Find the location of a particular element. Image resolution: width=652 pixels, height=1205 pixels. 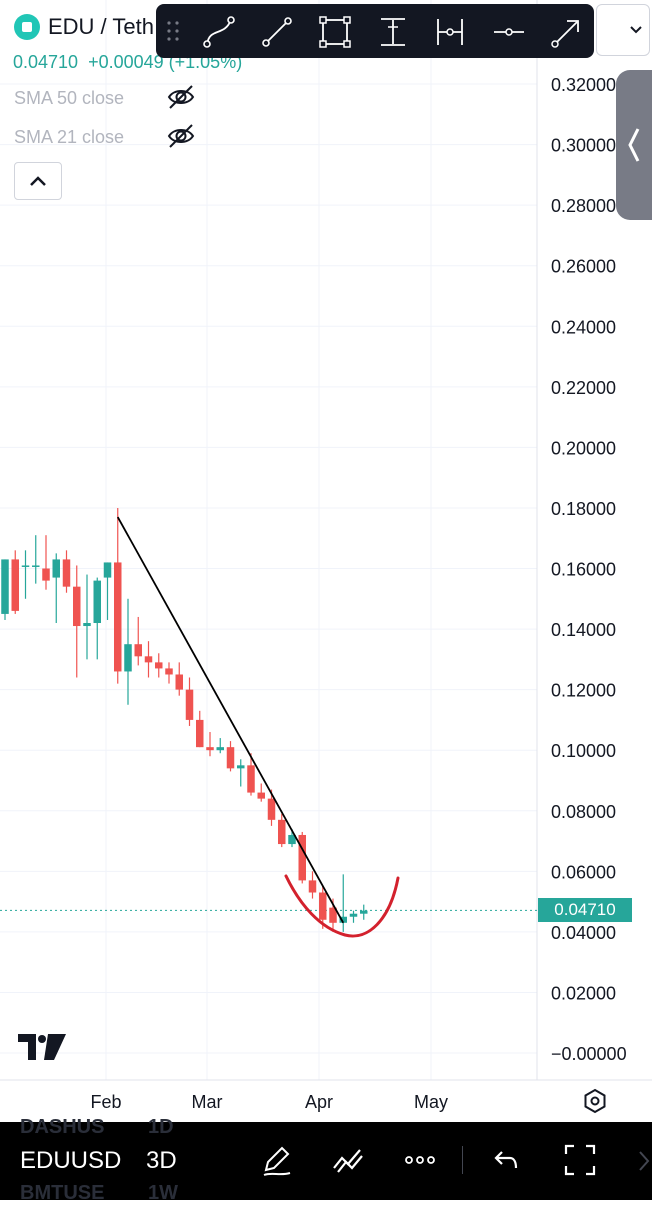

prev-interval: 1D is located at coordinates (161, 1127).